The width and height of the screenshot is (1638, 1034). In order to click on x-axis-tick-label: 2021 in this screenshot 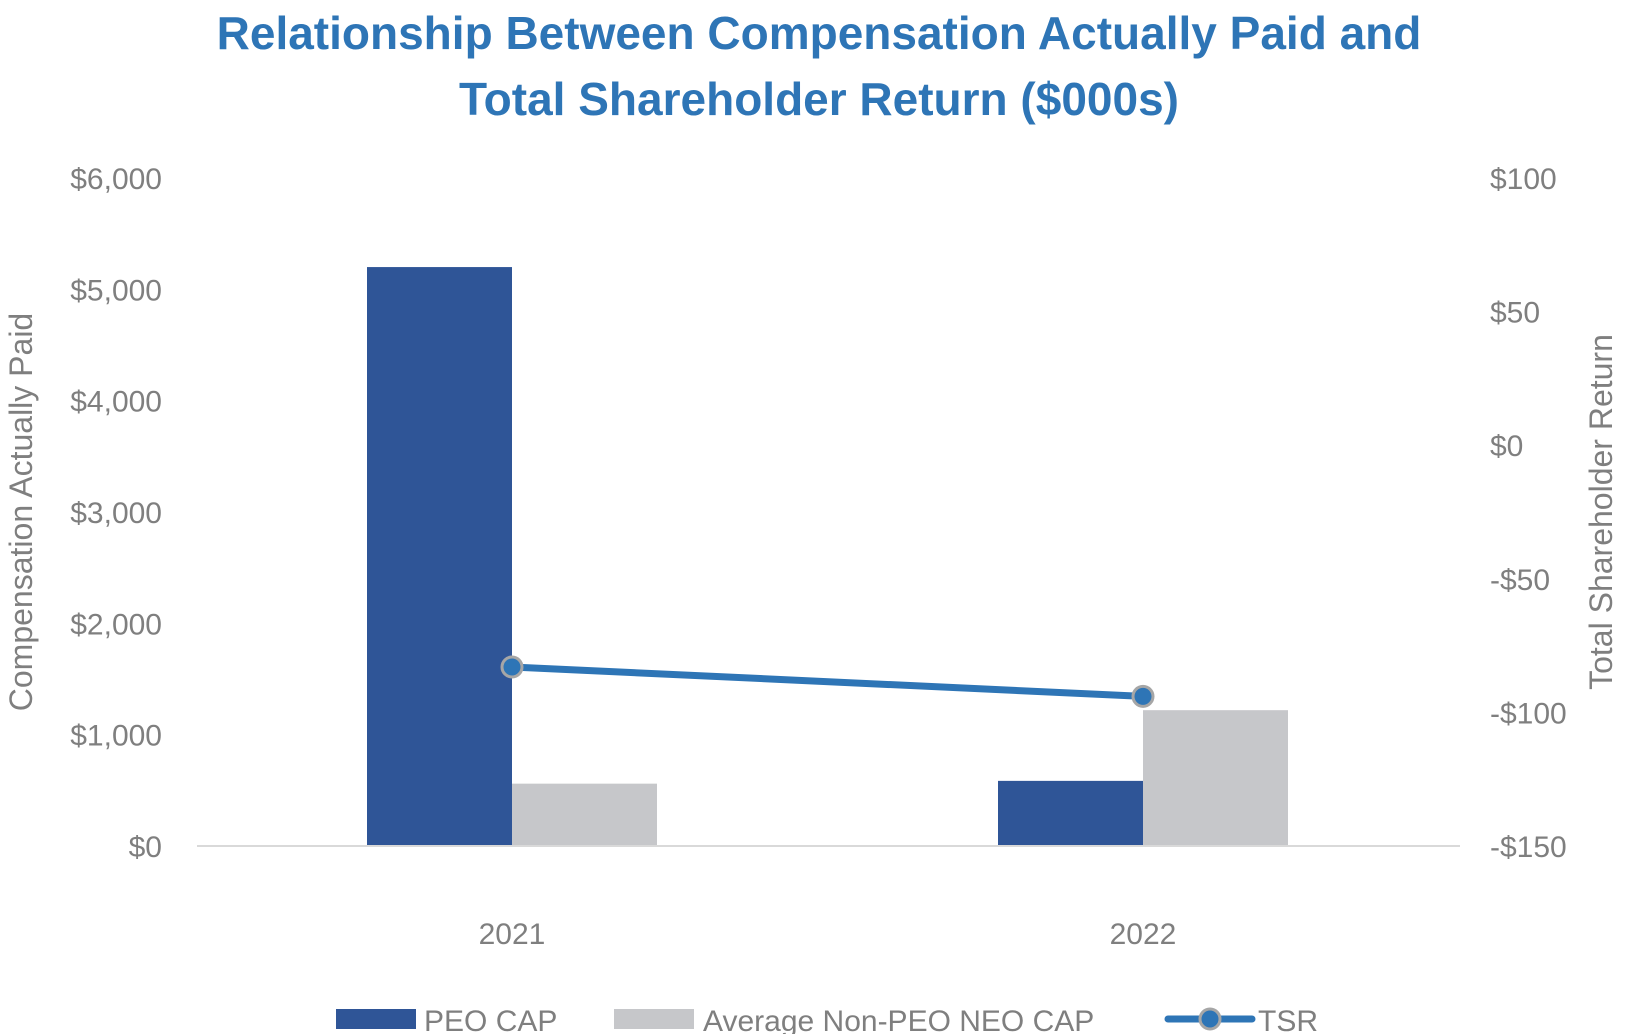, I will do `click(512, 934)`.